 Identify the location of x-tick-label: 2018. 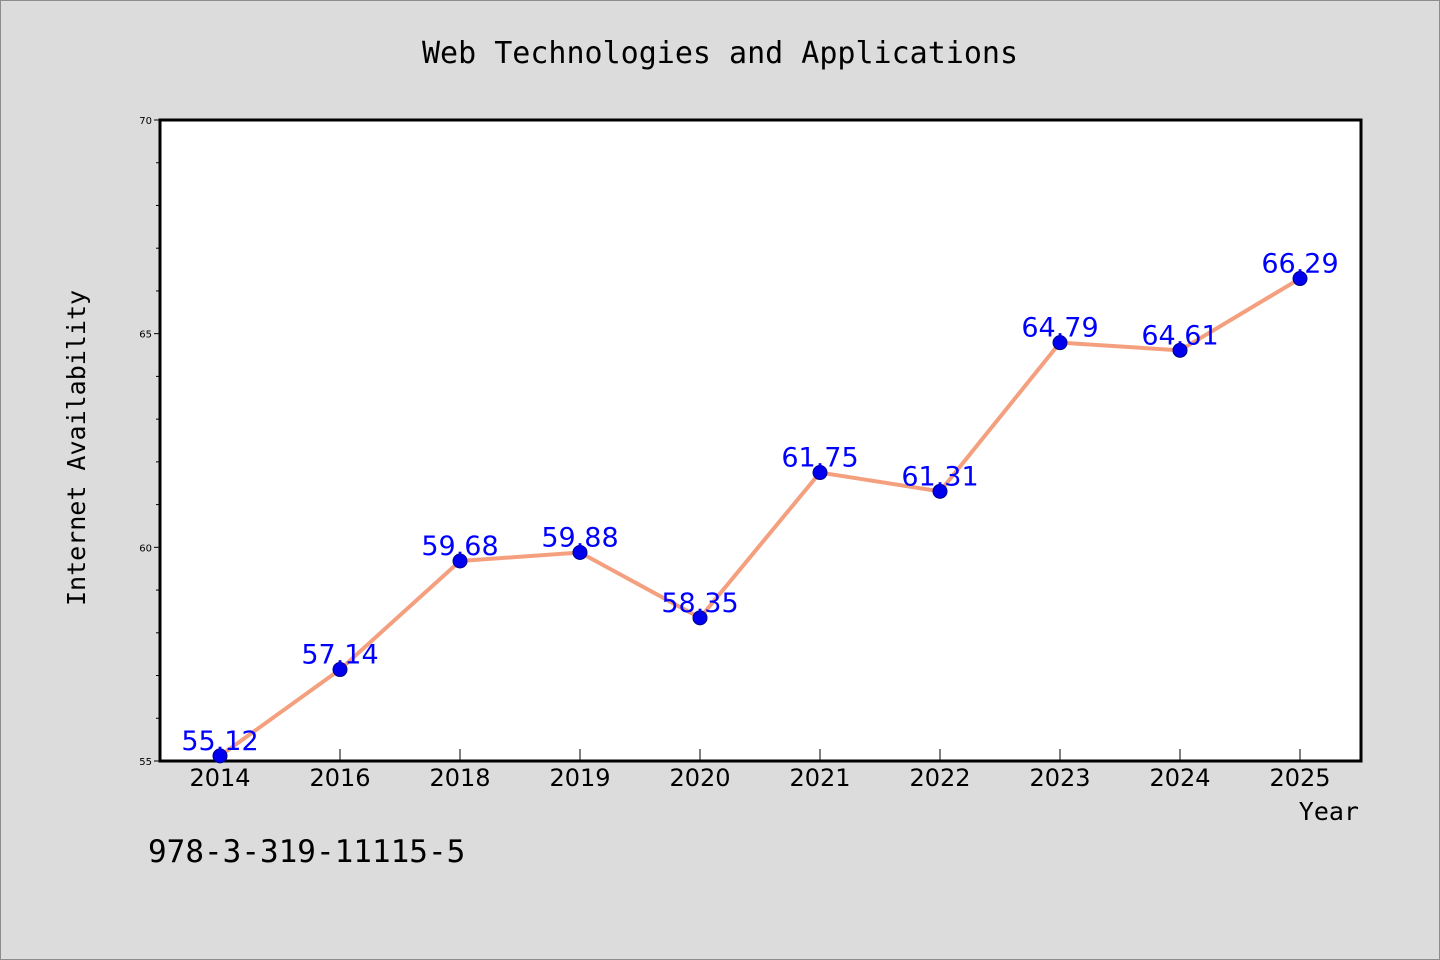
(459, 778).